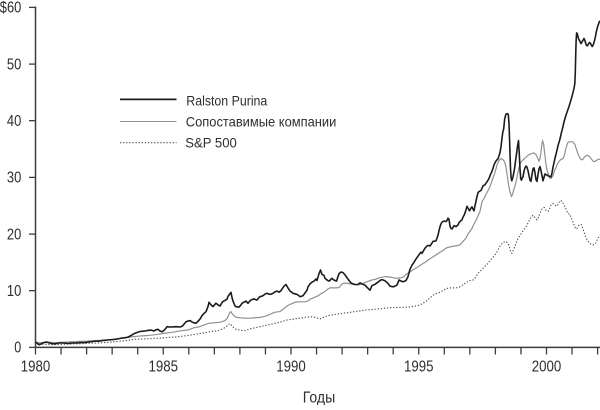 This screenshot has width=600, height=410. Describe the element at coordinates (14, 178) in the screenshot. I see `svg-text: 30` at that location.